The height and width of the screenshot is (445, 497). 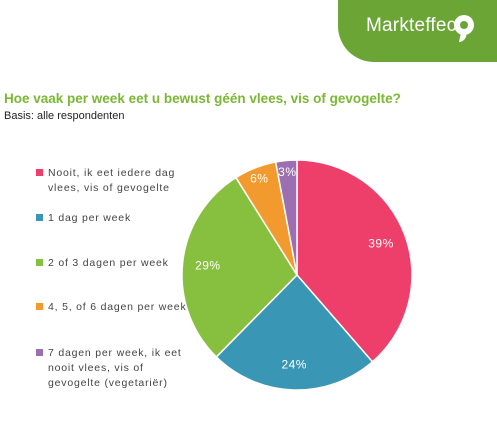 I want to click on slice-data-label: 24%, so click(x=294, y=365).